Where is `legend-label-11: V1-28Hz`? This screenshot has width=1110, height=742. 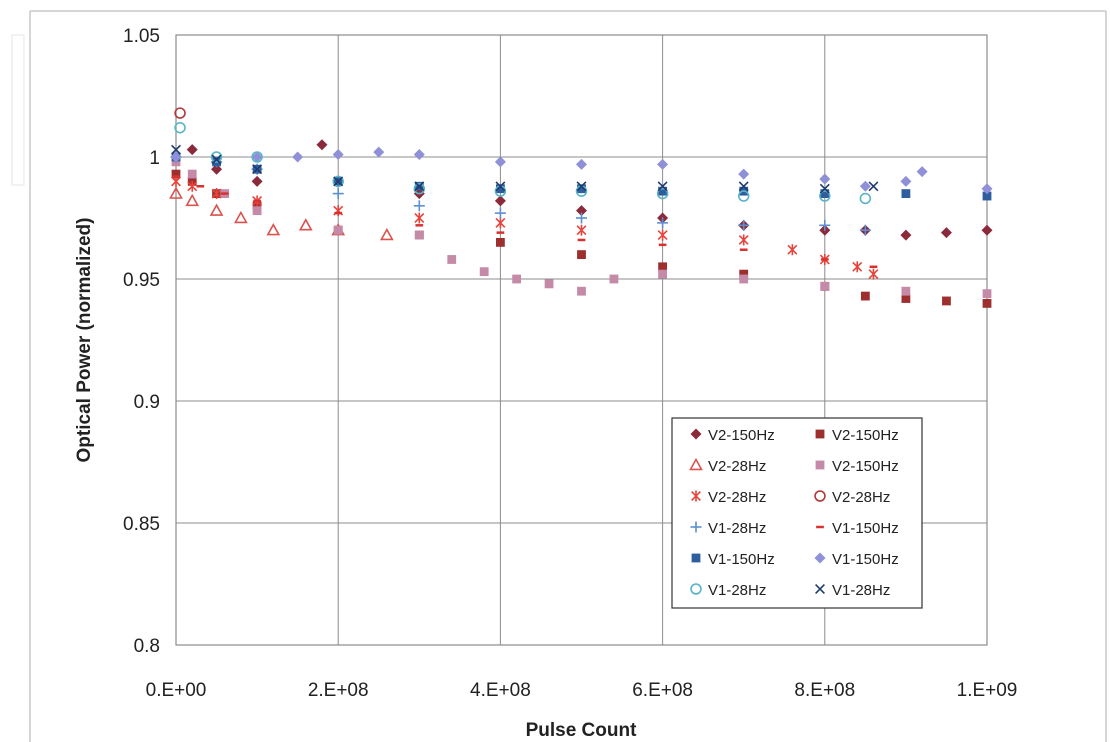 legend-label-11: V1-28Hz is located at coordinates (861, 590).